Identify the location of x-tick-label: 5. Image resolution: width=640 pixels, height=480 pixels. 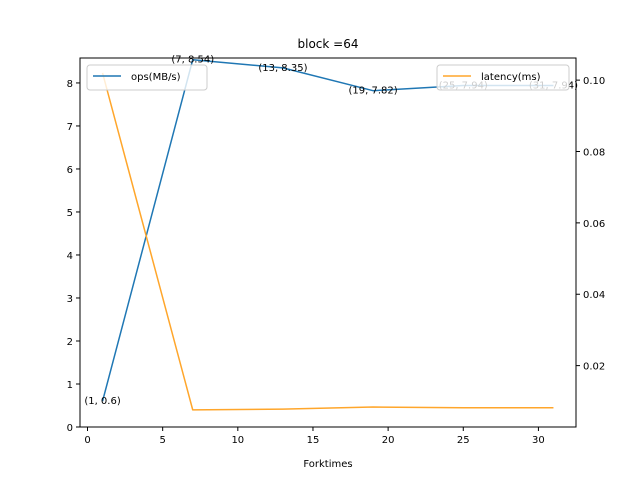
(162, 440).